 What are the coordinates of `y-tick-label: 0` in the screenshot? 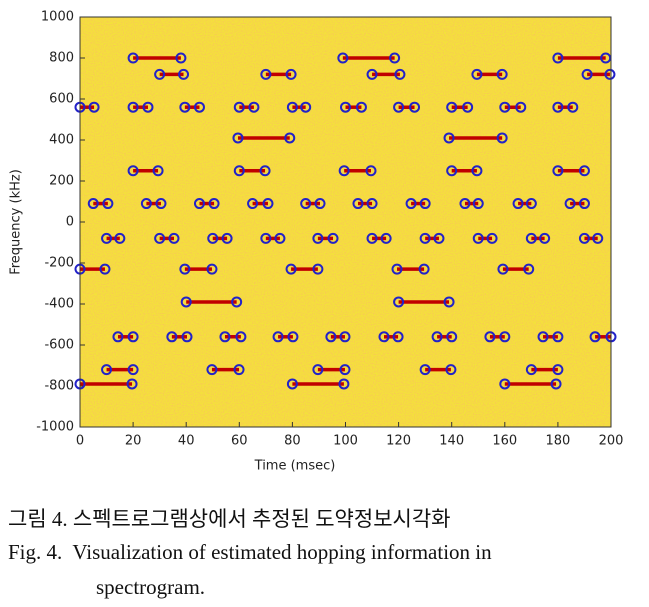 It's located at (70, 222).